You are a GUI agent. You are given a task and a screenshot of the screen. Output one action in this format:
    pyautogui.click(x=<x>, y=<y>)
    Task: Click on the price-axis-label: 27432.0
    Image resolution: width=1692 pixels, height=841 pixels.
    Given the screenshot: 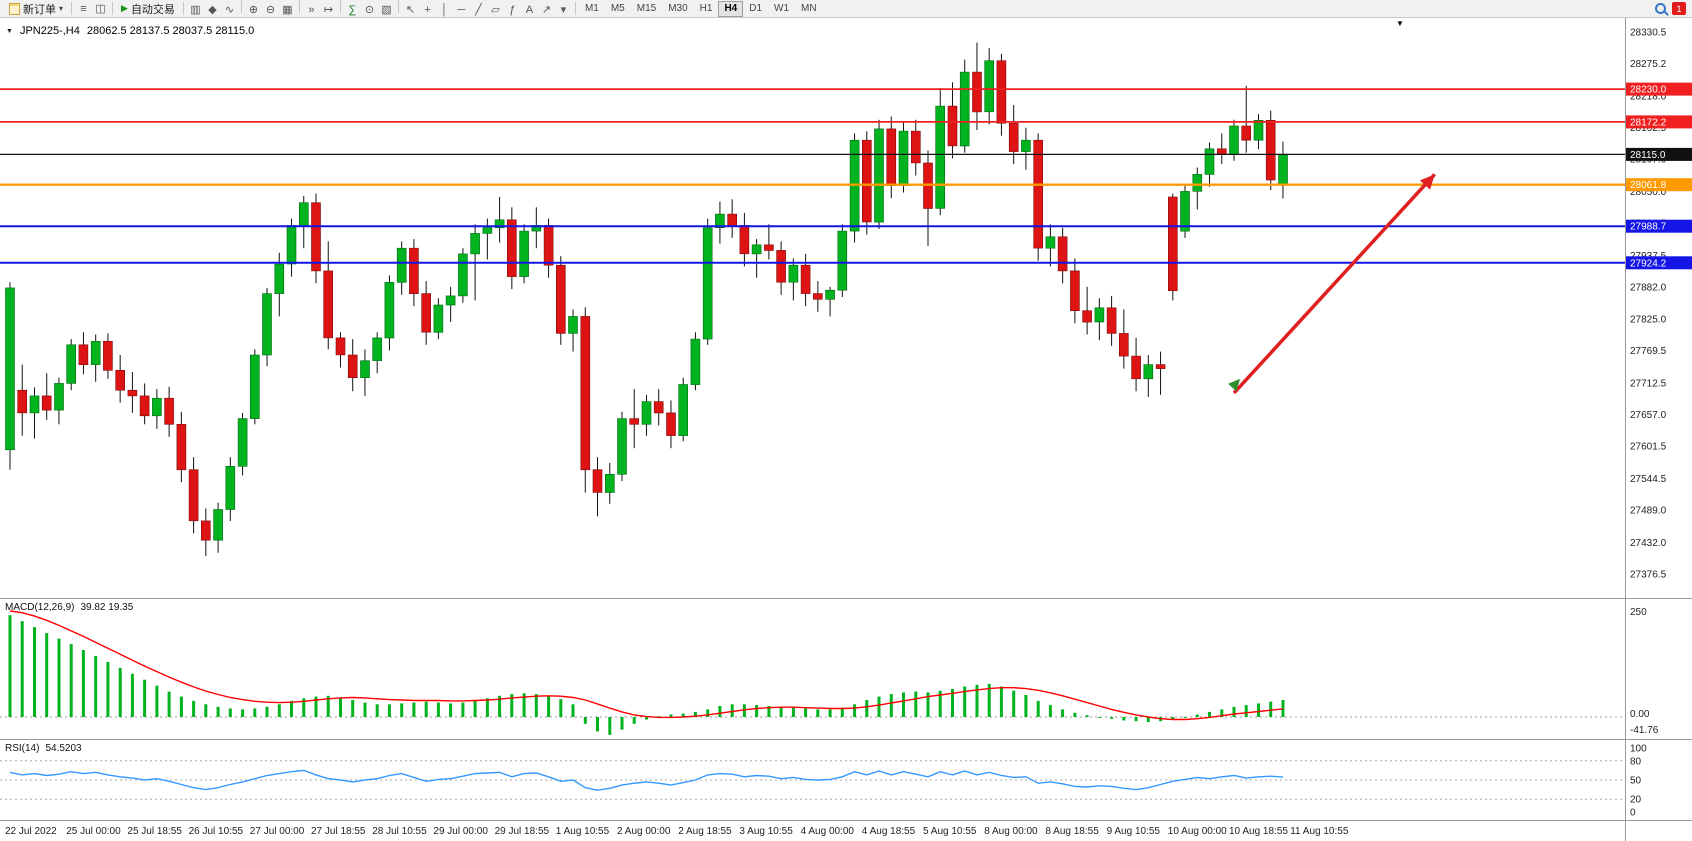 What is the action you would take?
    pyautogui.click(x=1648, y=543)
    